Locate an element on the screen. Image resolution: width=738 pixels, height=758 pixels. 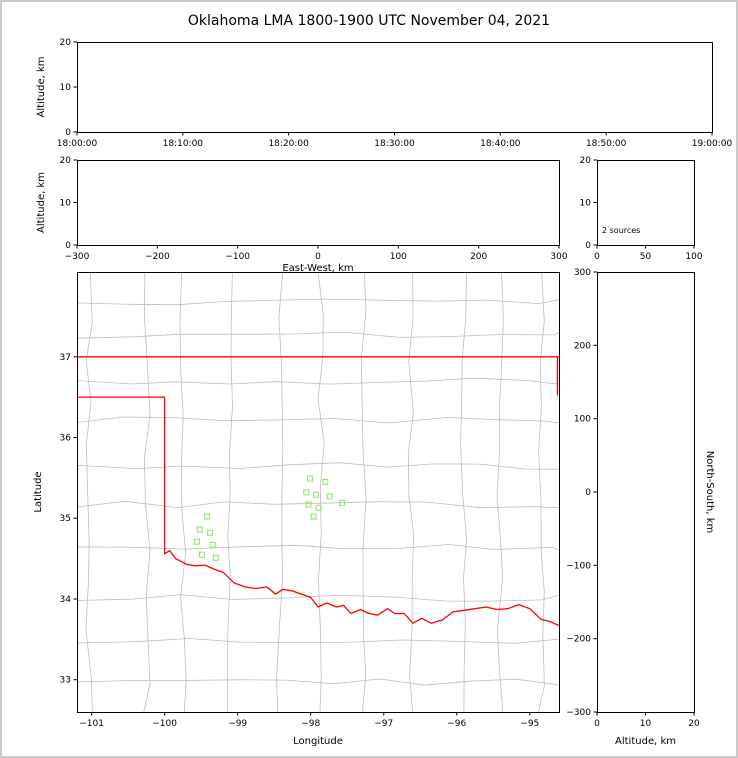
y-axis-label: Latitude is located at coordinates (38, 491).